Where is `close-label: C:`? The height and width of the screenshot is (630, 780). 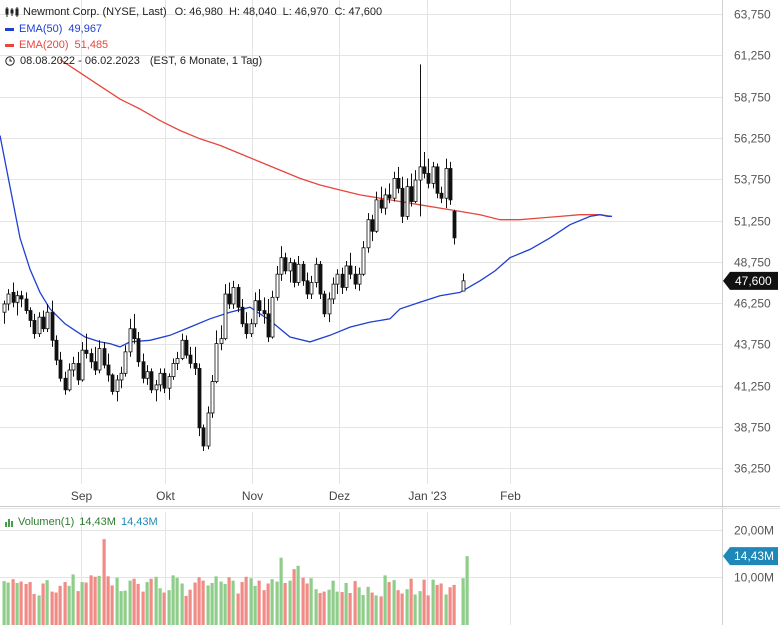 close-label: C: is located at coordinates (340, 12).